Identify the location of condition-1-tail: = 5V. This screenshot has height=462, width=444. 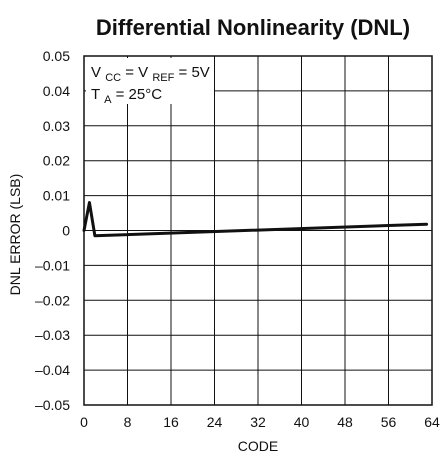
(194, 72).